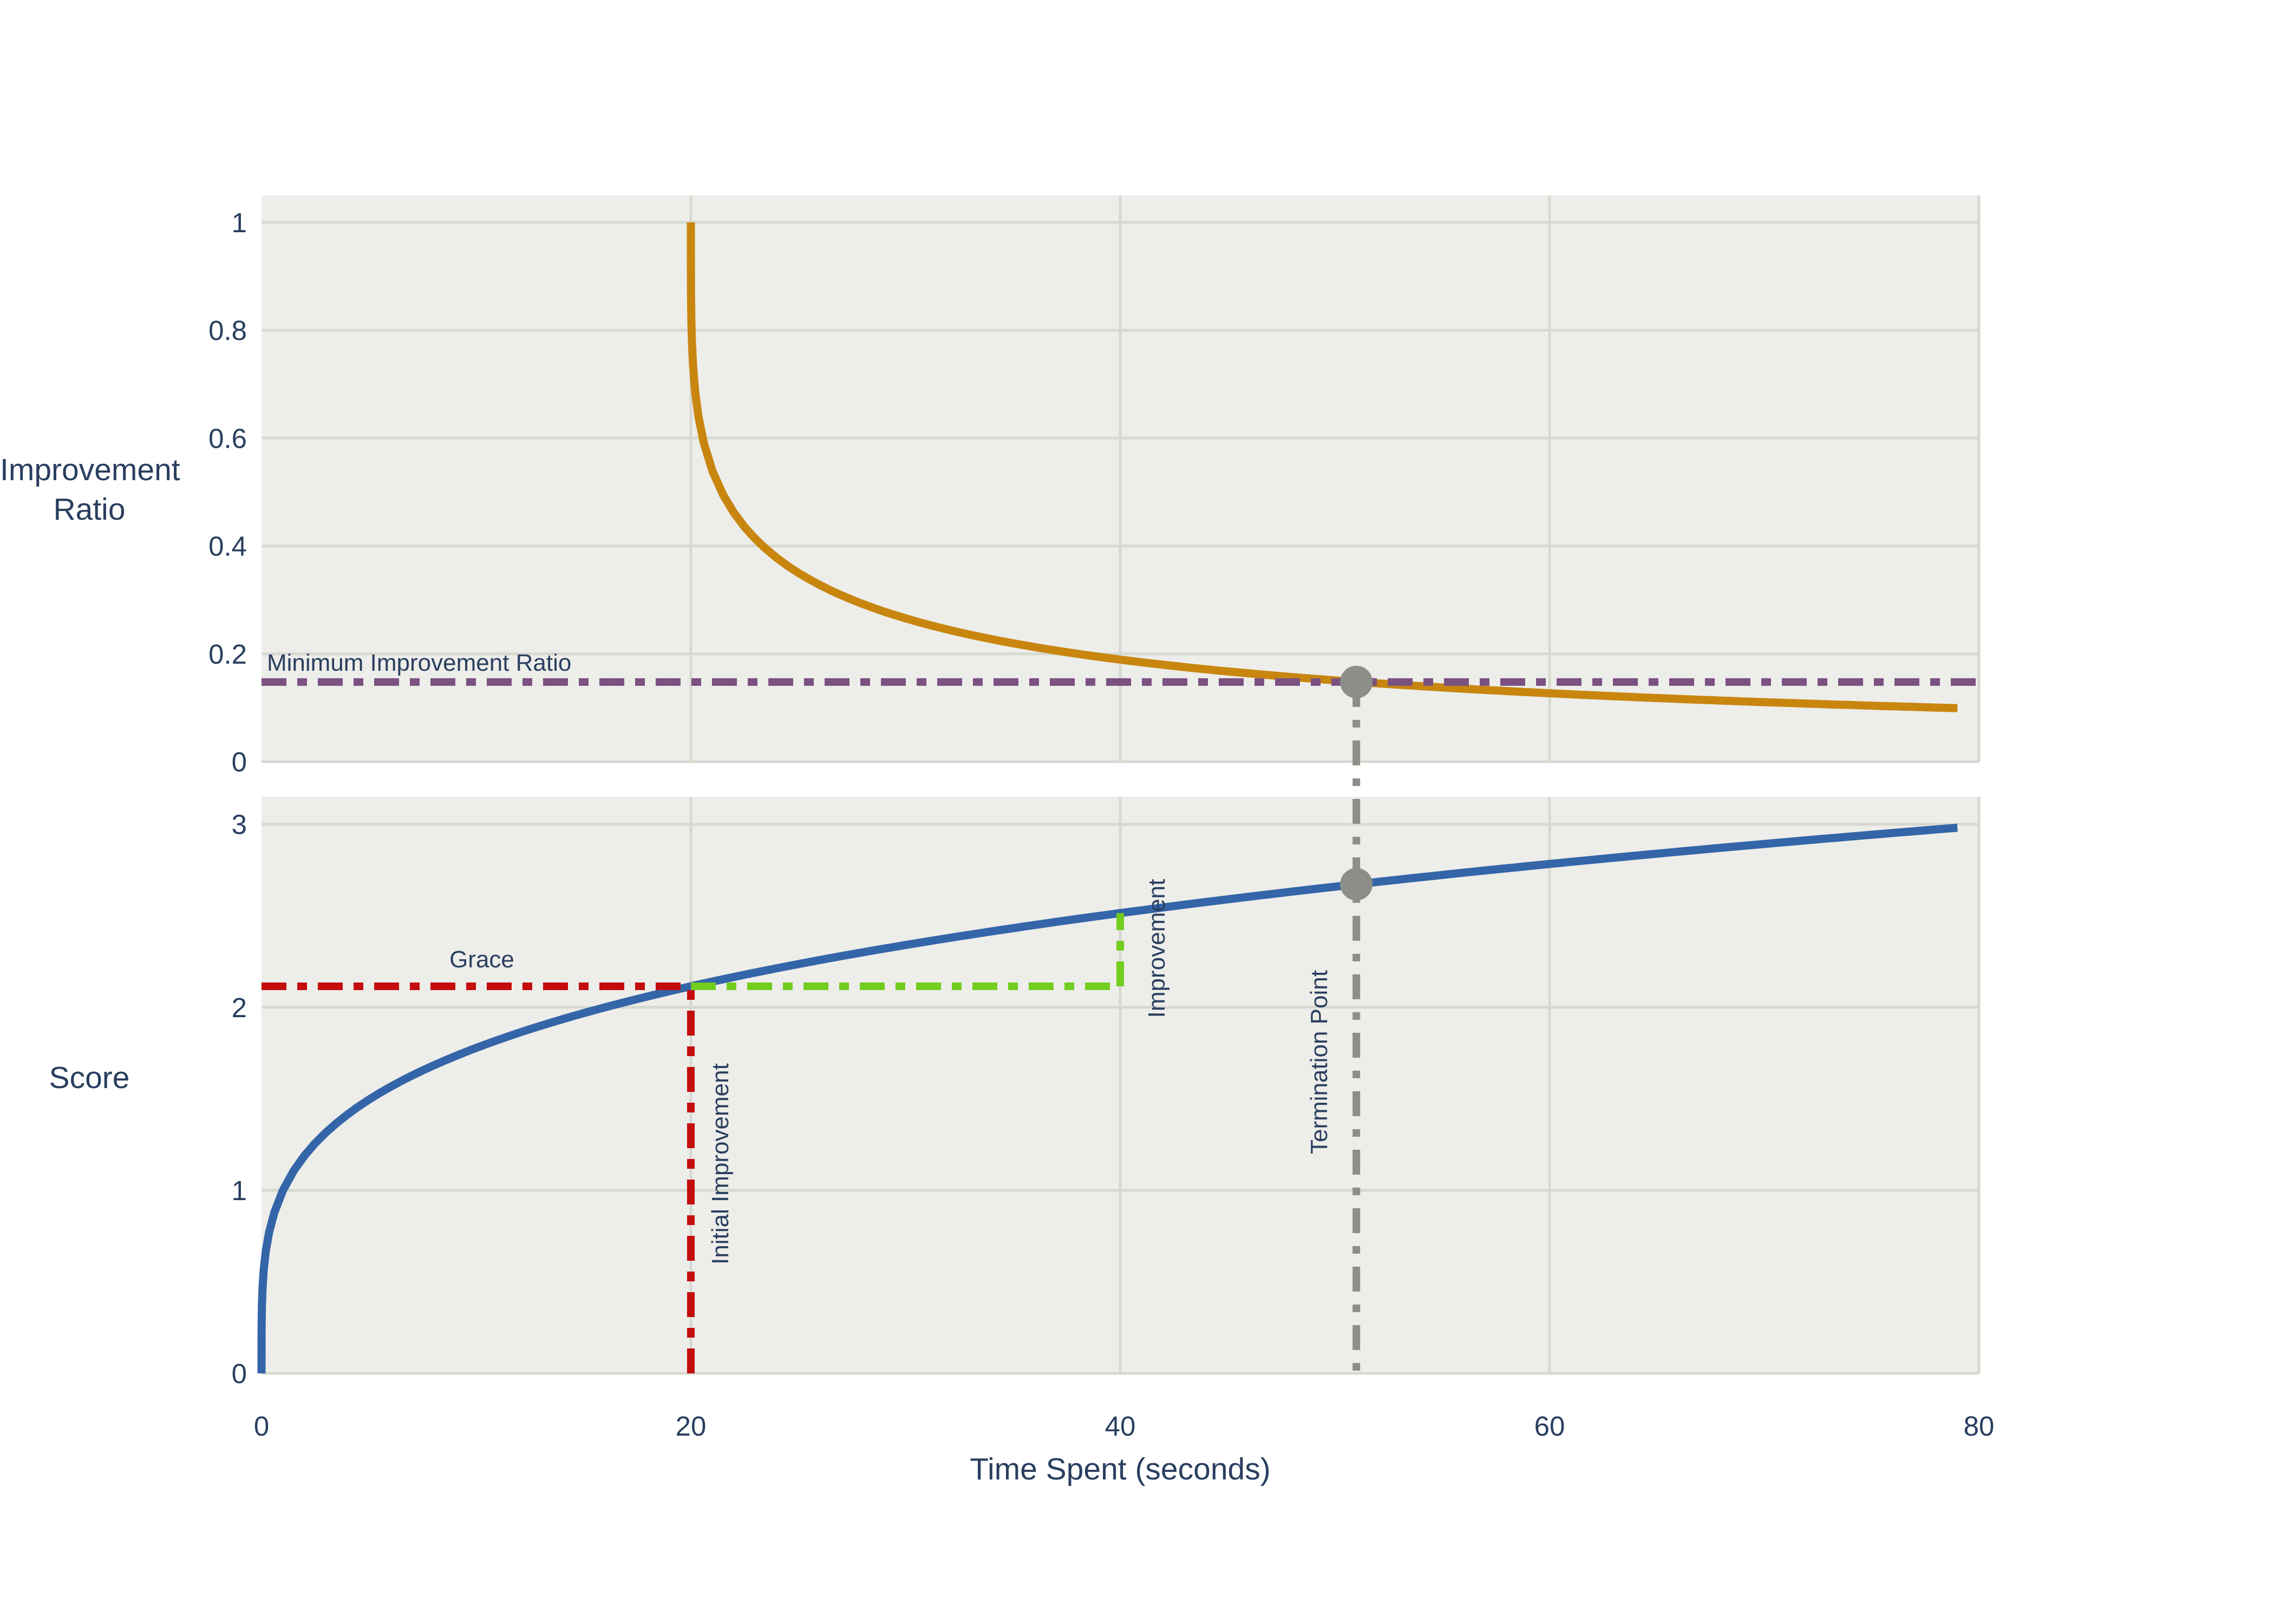  What do you see at coordinates (1357, 682) in the screenshot?
I see `termination-marker-top` at bounding box center [1357, 682].